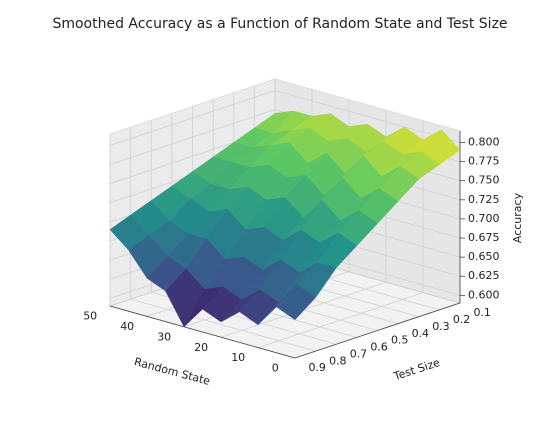 The image size is (559, 431). Describe the element at coordinates (238, 357) in the screenshot. I see `x-tick-label: 10` at that location.